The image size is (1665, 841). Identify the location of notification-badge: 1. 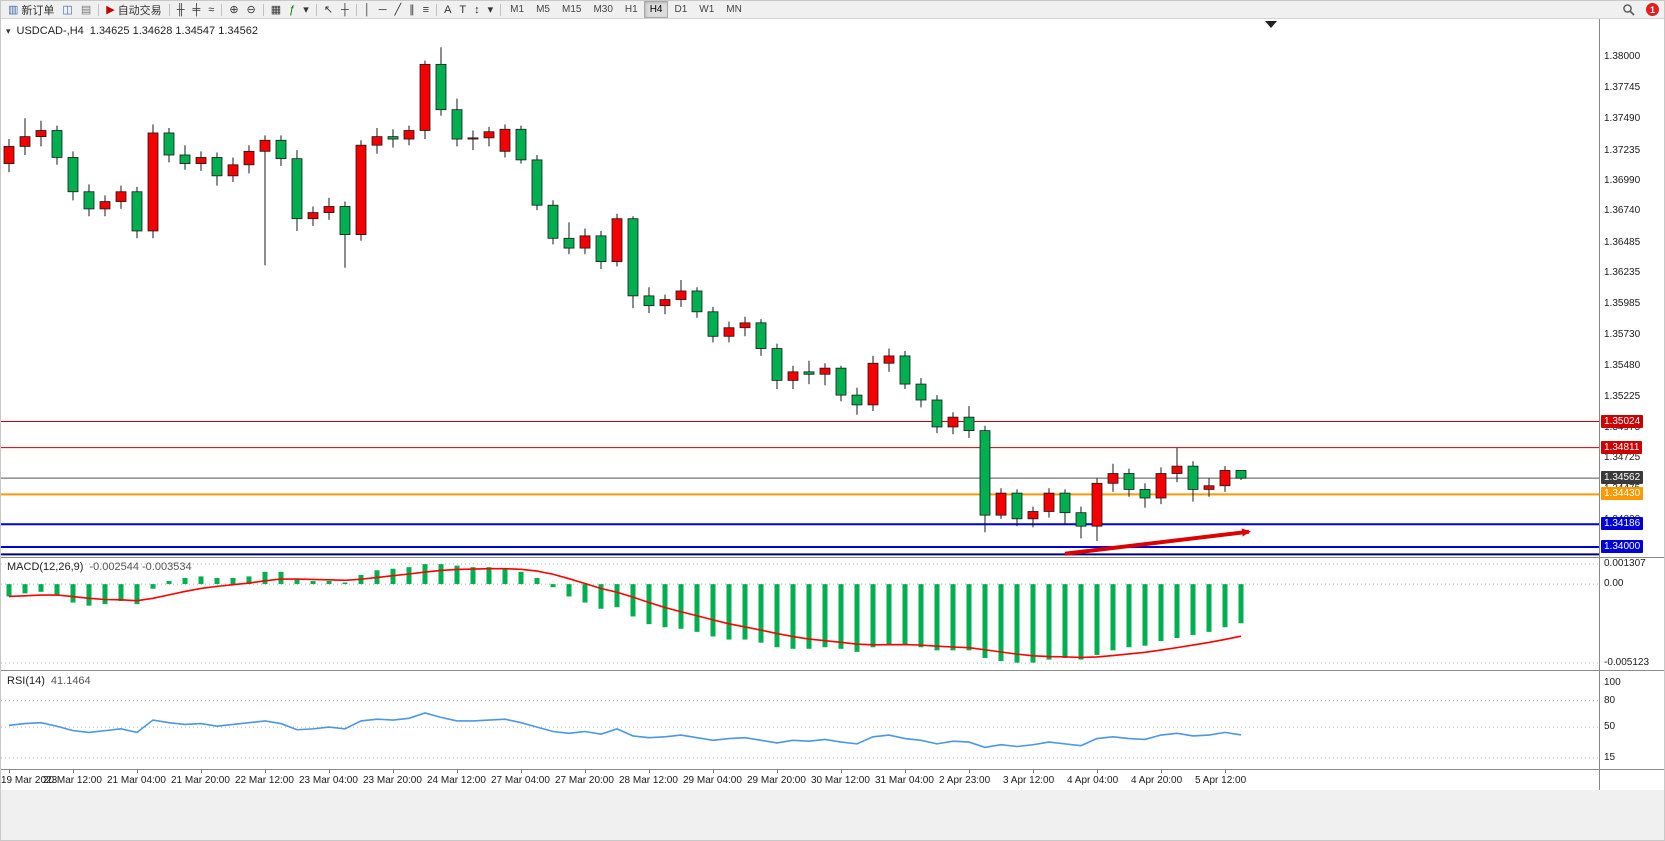
(1652, 9).